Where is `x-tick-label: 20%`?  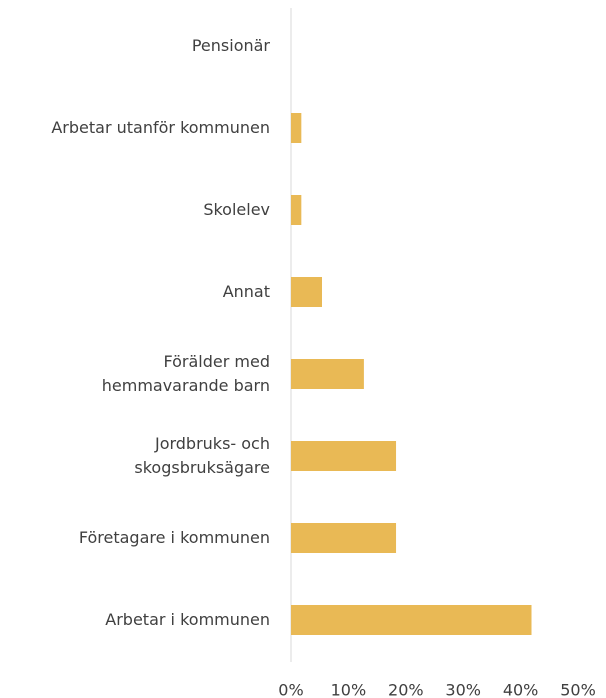
x-tick-label: 20% is located at coordinates (406, 689).